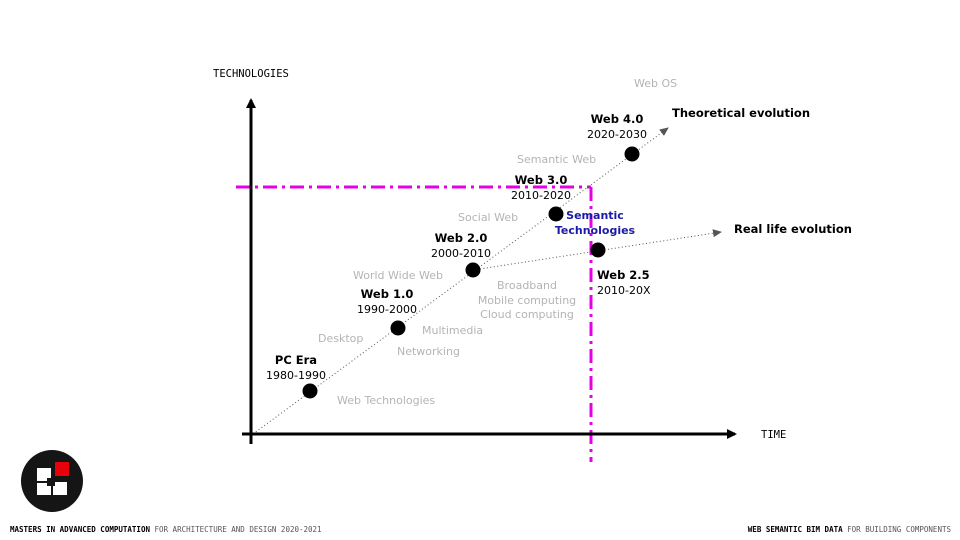  Describe the element at coordinates (556, 159) in the screenshot. I see `tech-label-semantic-web: Semantic Web` at that location.